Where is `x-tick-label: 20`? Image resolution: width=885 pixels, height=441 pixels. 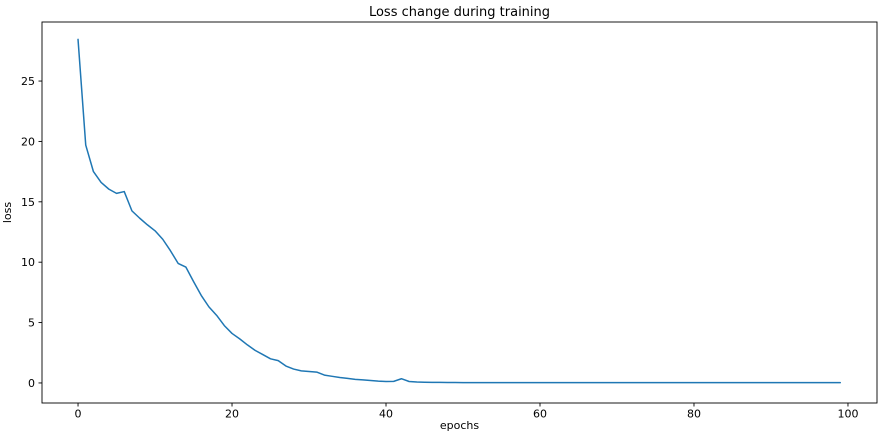
x-tick-label: 20 is located at coordinates (232, 414).